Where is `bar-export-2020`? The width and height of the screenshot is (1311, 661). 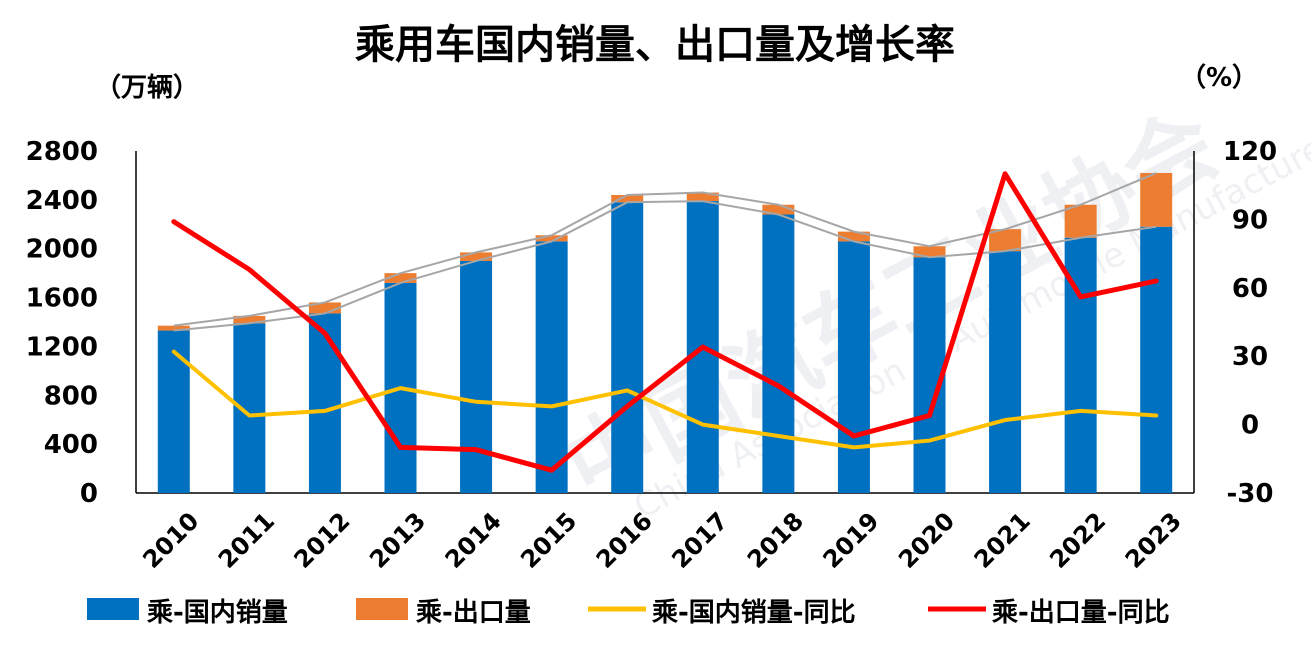
bar-export-2020 is located at coordinates (929, 252).